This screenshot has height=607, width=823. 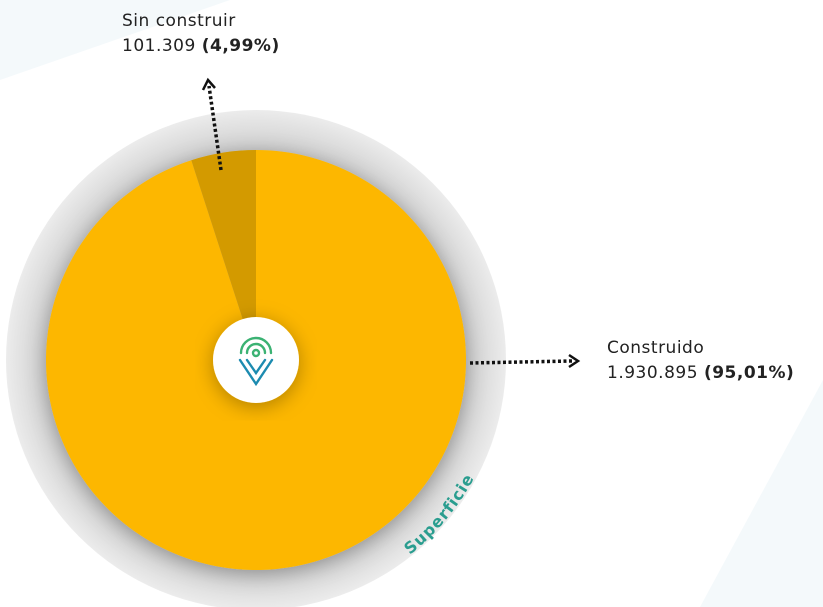 What do you see at coordinates (212, 124) in the screenshot?
I see `arrow-sin-construir` at bounding box center [212, 124].